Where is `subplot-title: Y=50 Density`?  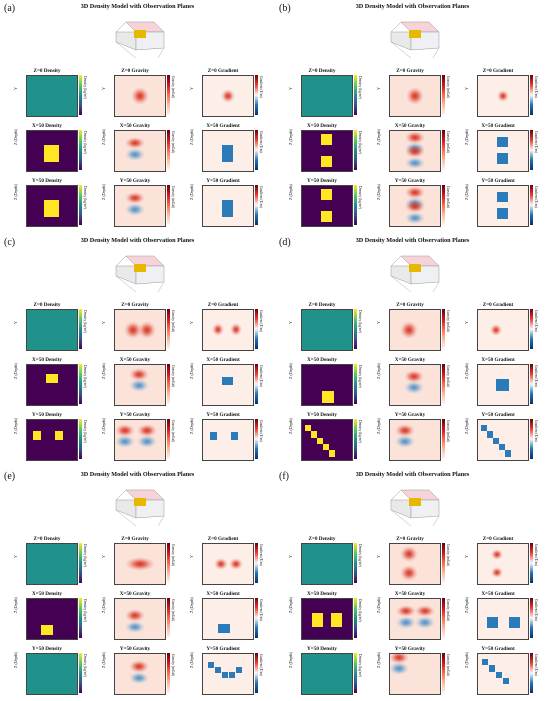
subplot-title: Y=50 Density is located at coordinates (322, 649).